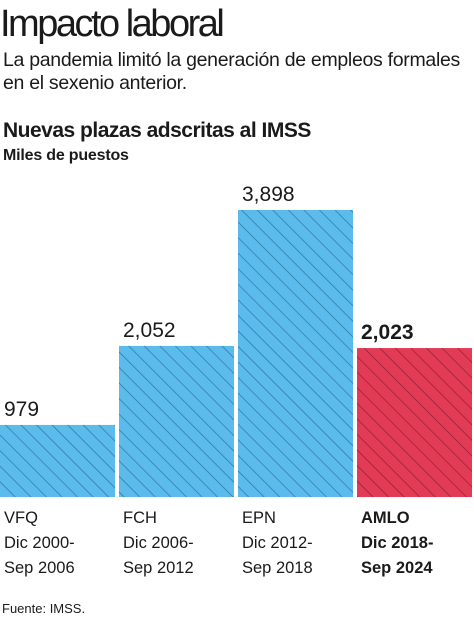 The height and width of the screenshot is (620, 474). What do you see at coordinates (112, 24) in the screenshot?
I see `page-title: Impacto laboral` at bounding box center [112, 24].